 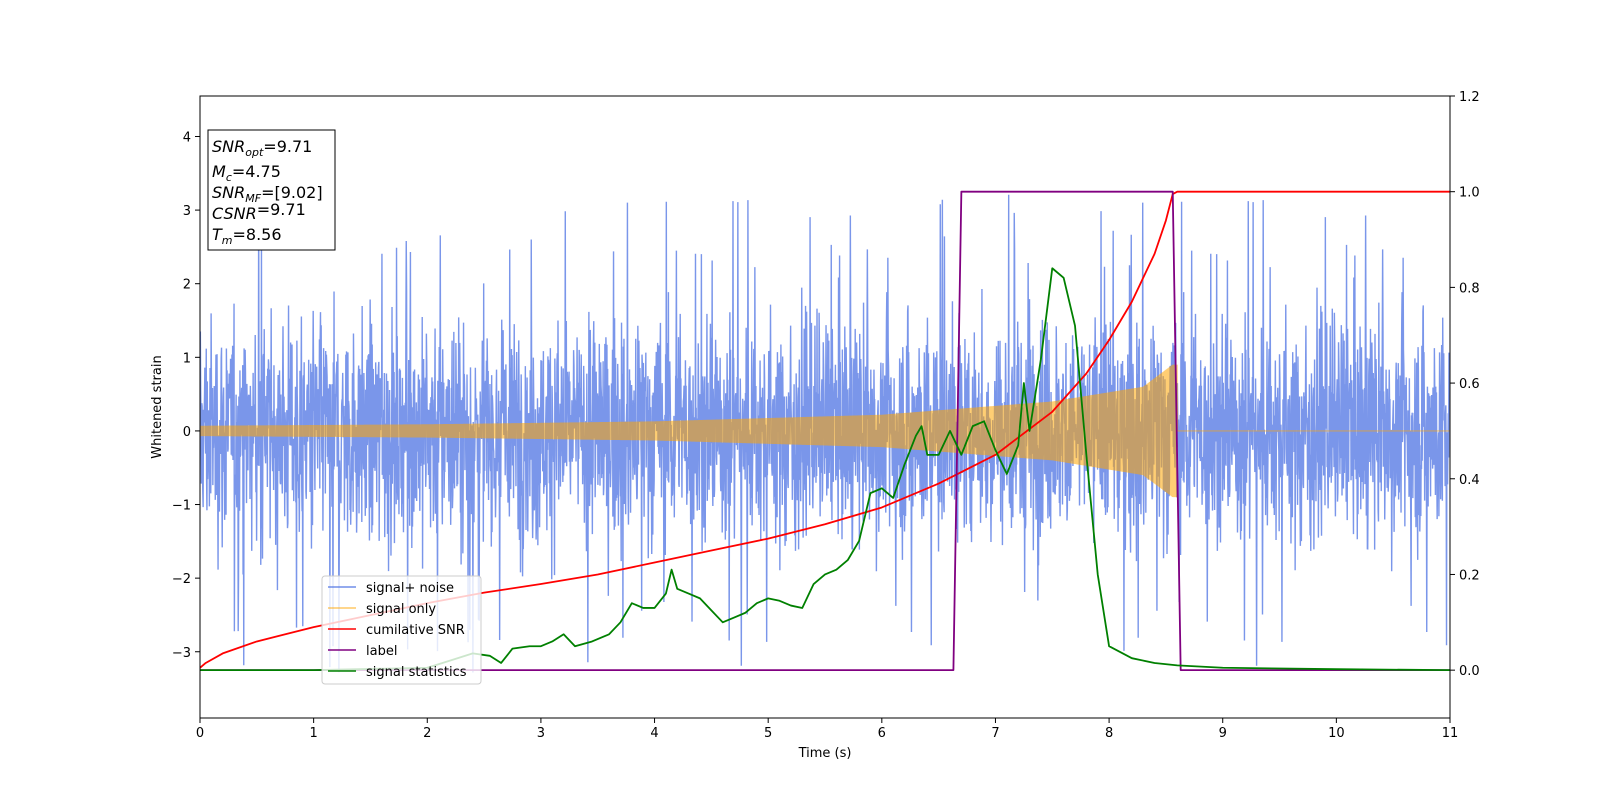 What do you see at coordinates (181, 579) in the screenshot?
I see `y-left-tick-label: −2` at bounding box center [181, 579].